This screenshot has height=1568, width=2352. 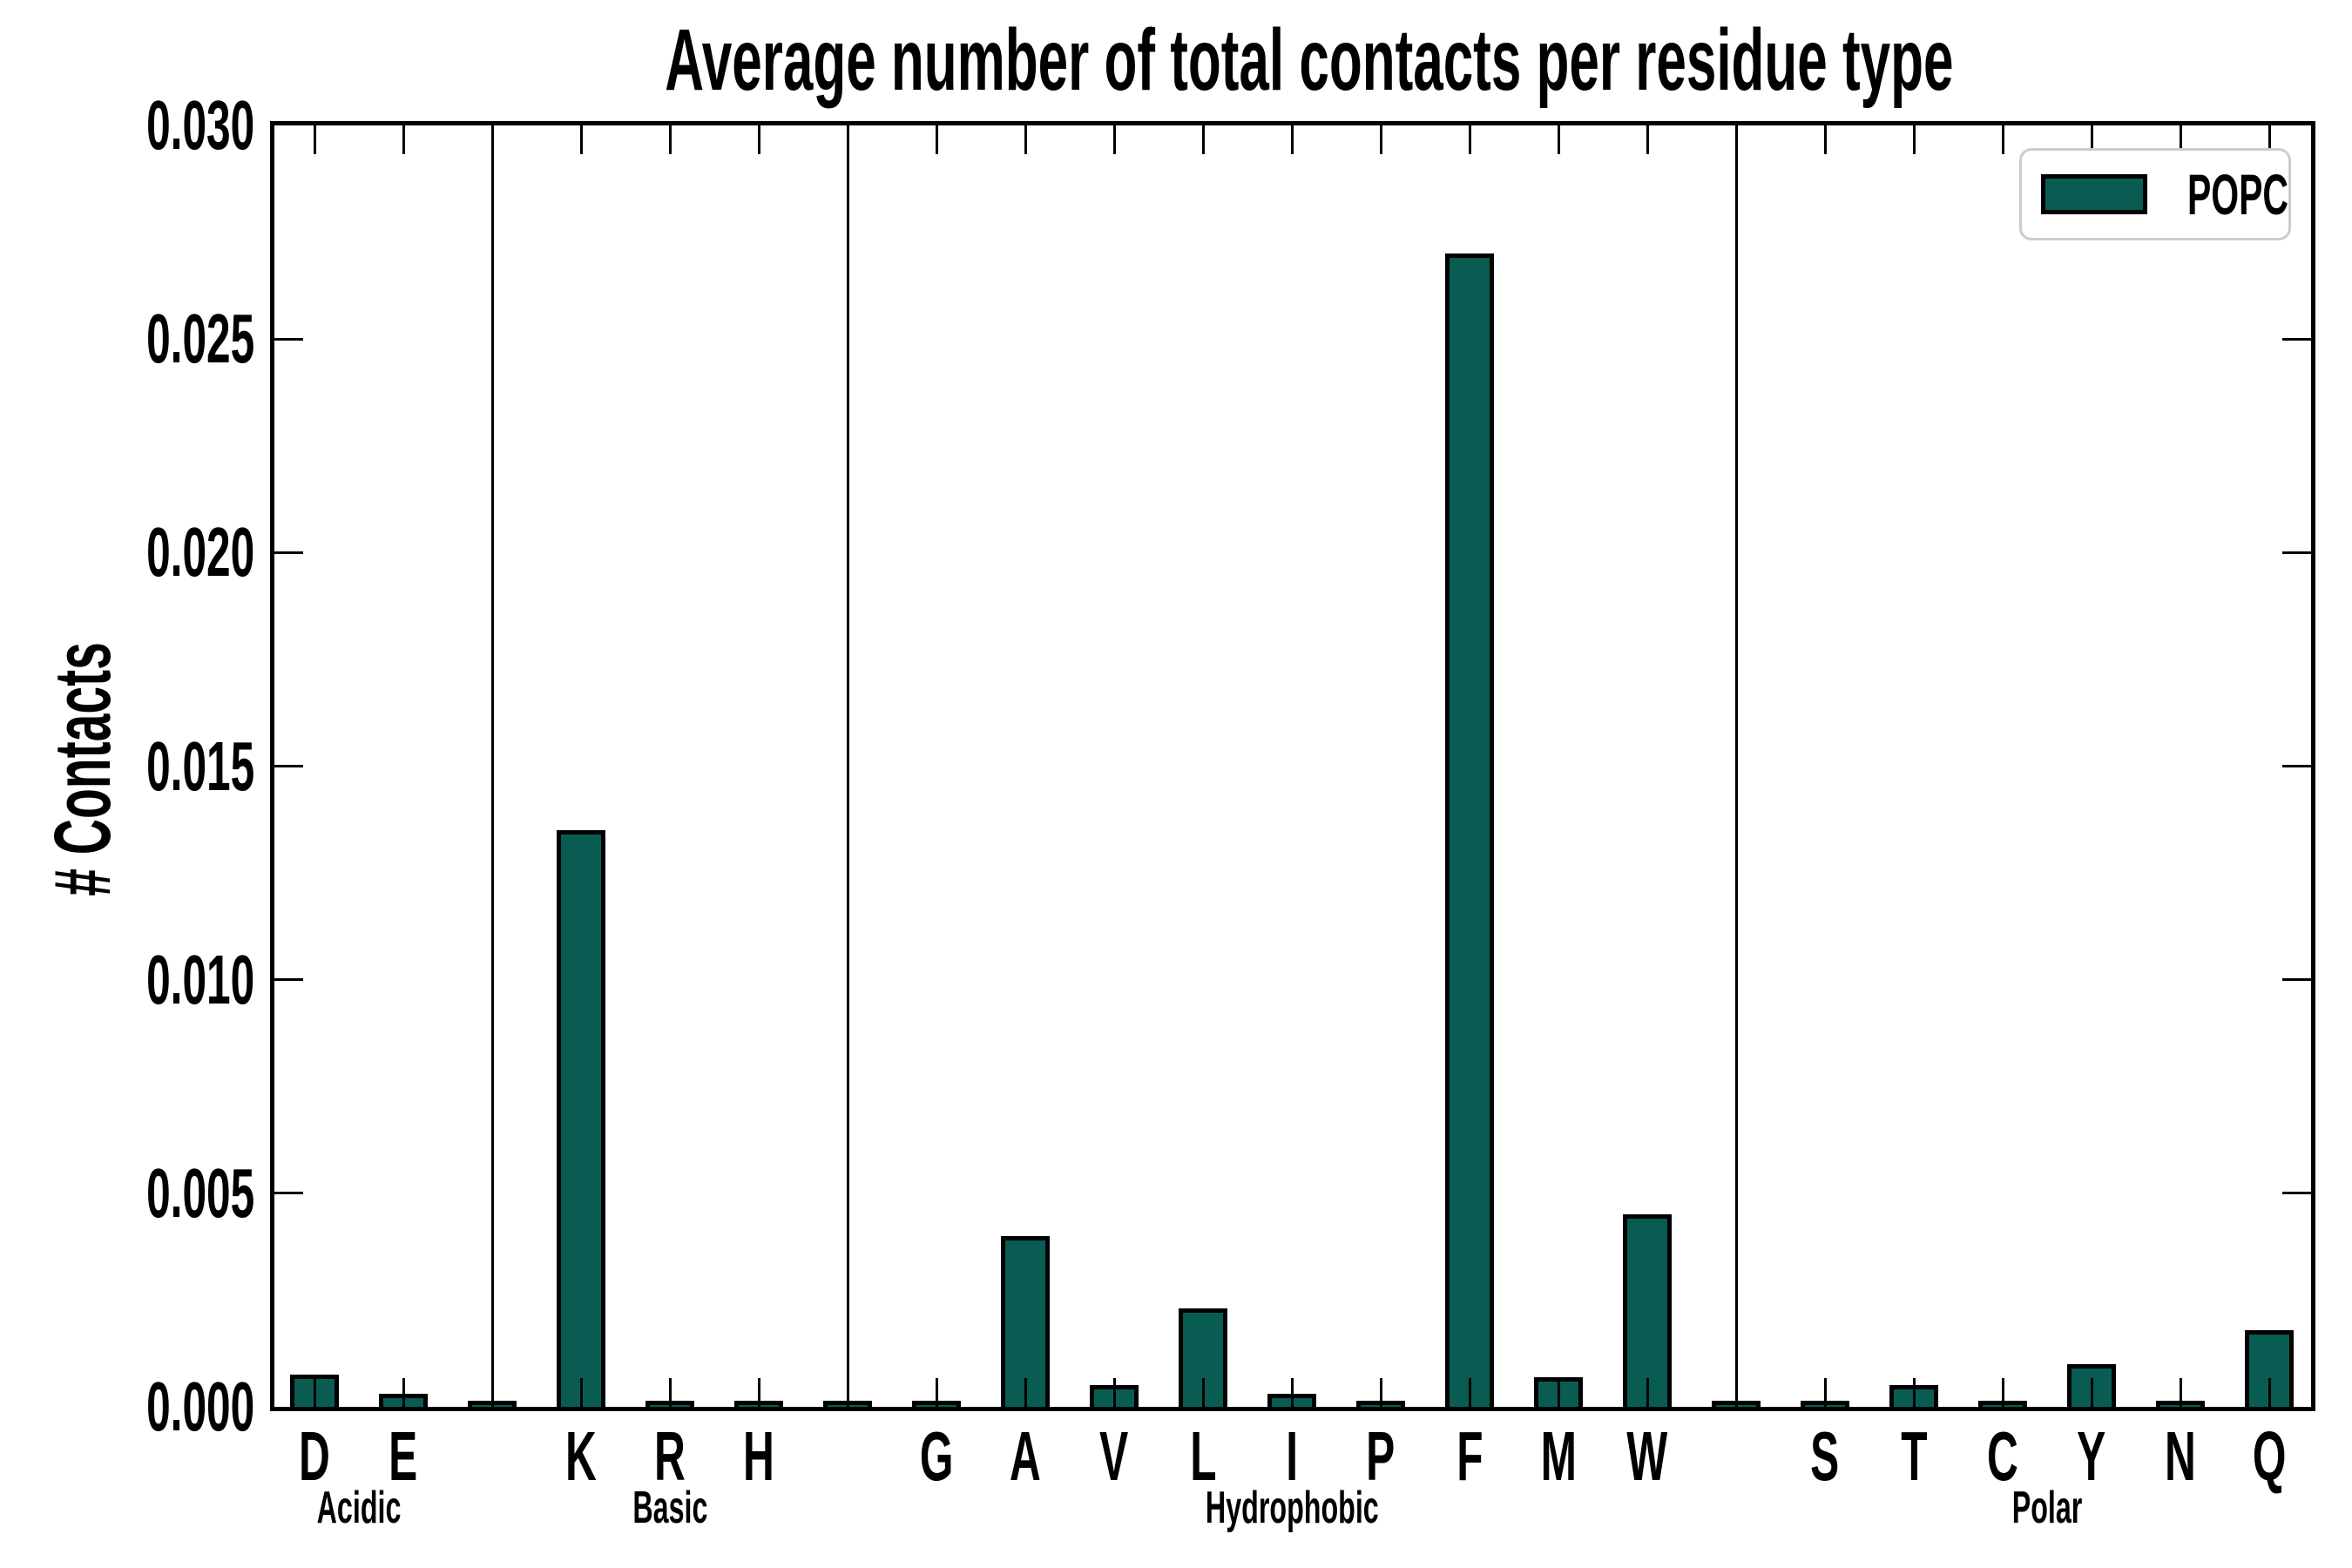 I want to click on y-tick-label-text: 0.005, so click(x=199, y=1192).